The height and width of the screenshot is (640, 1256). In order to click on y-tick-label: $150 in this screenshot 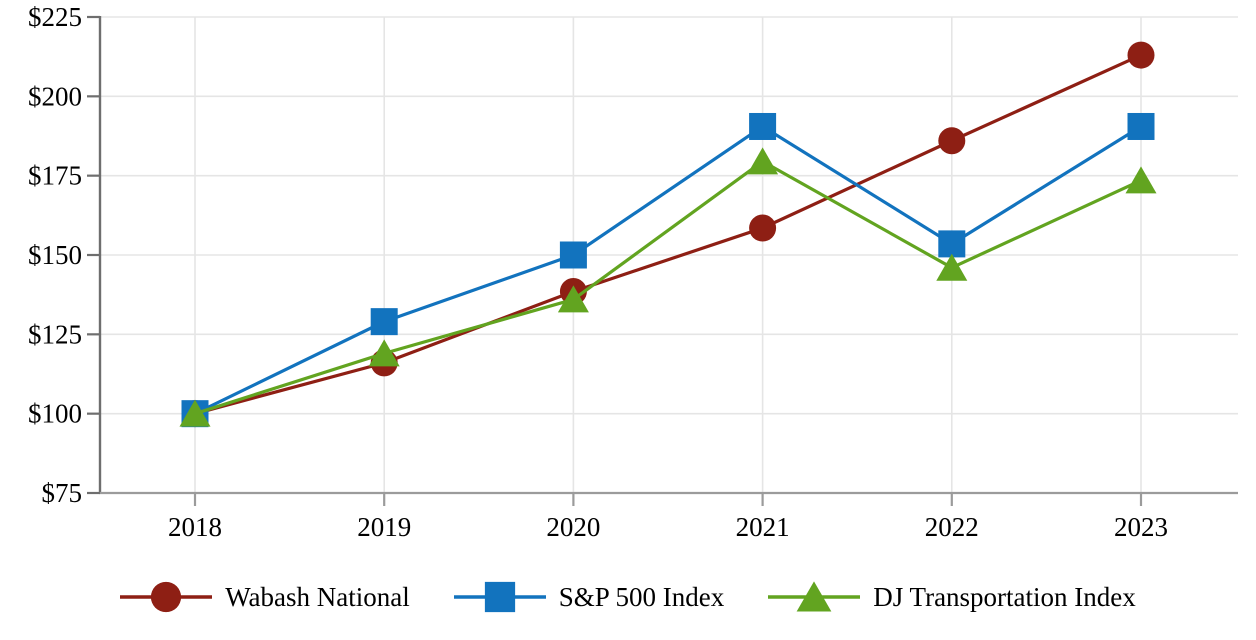, I will do `click(55, 255)`.